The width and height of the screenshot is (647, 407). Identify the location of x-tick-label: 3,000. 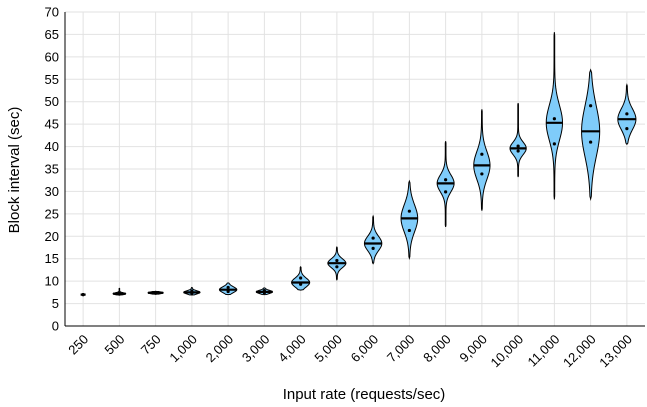
(256, 349).